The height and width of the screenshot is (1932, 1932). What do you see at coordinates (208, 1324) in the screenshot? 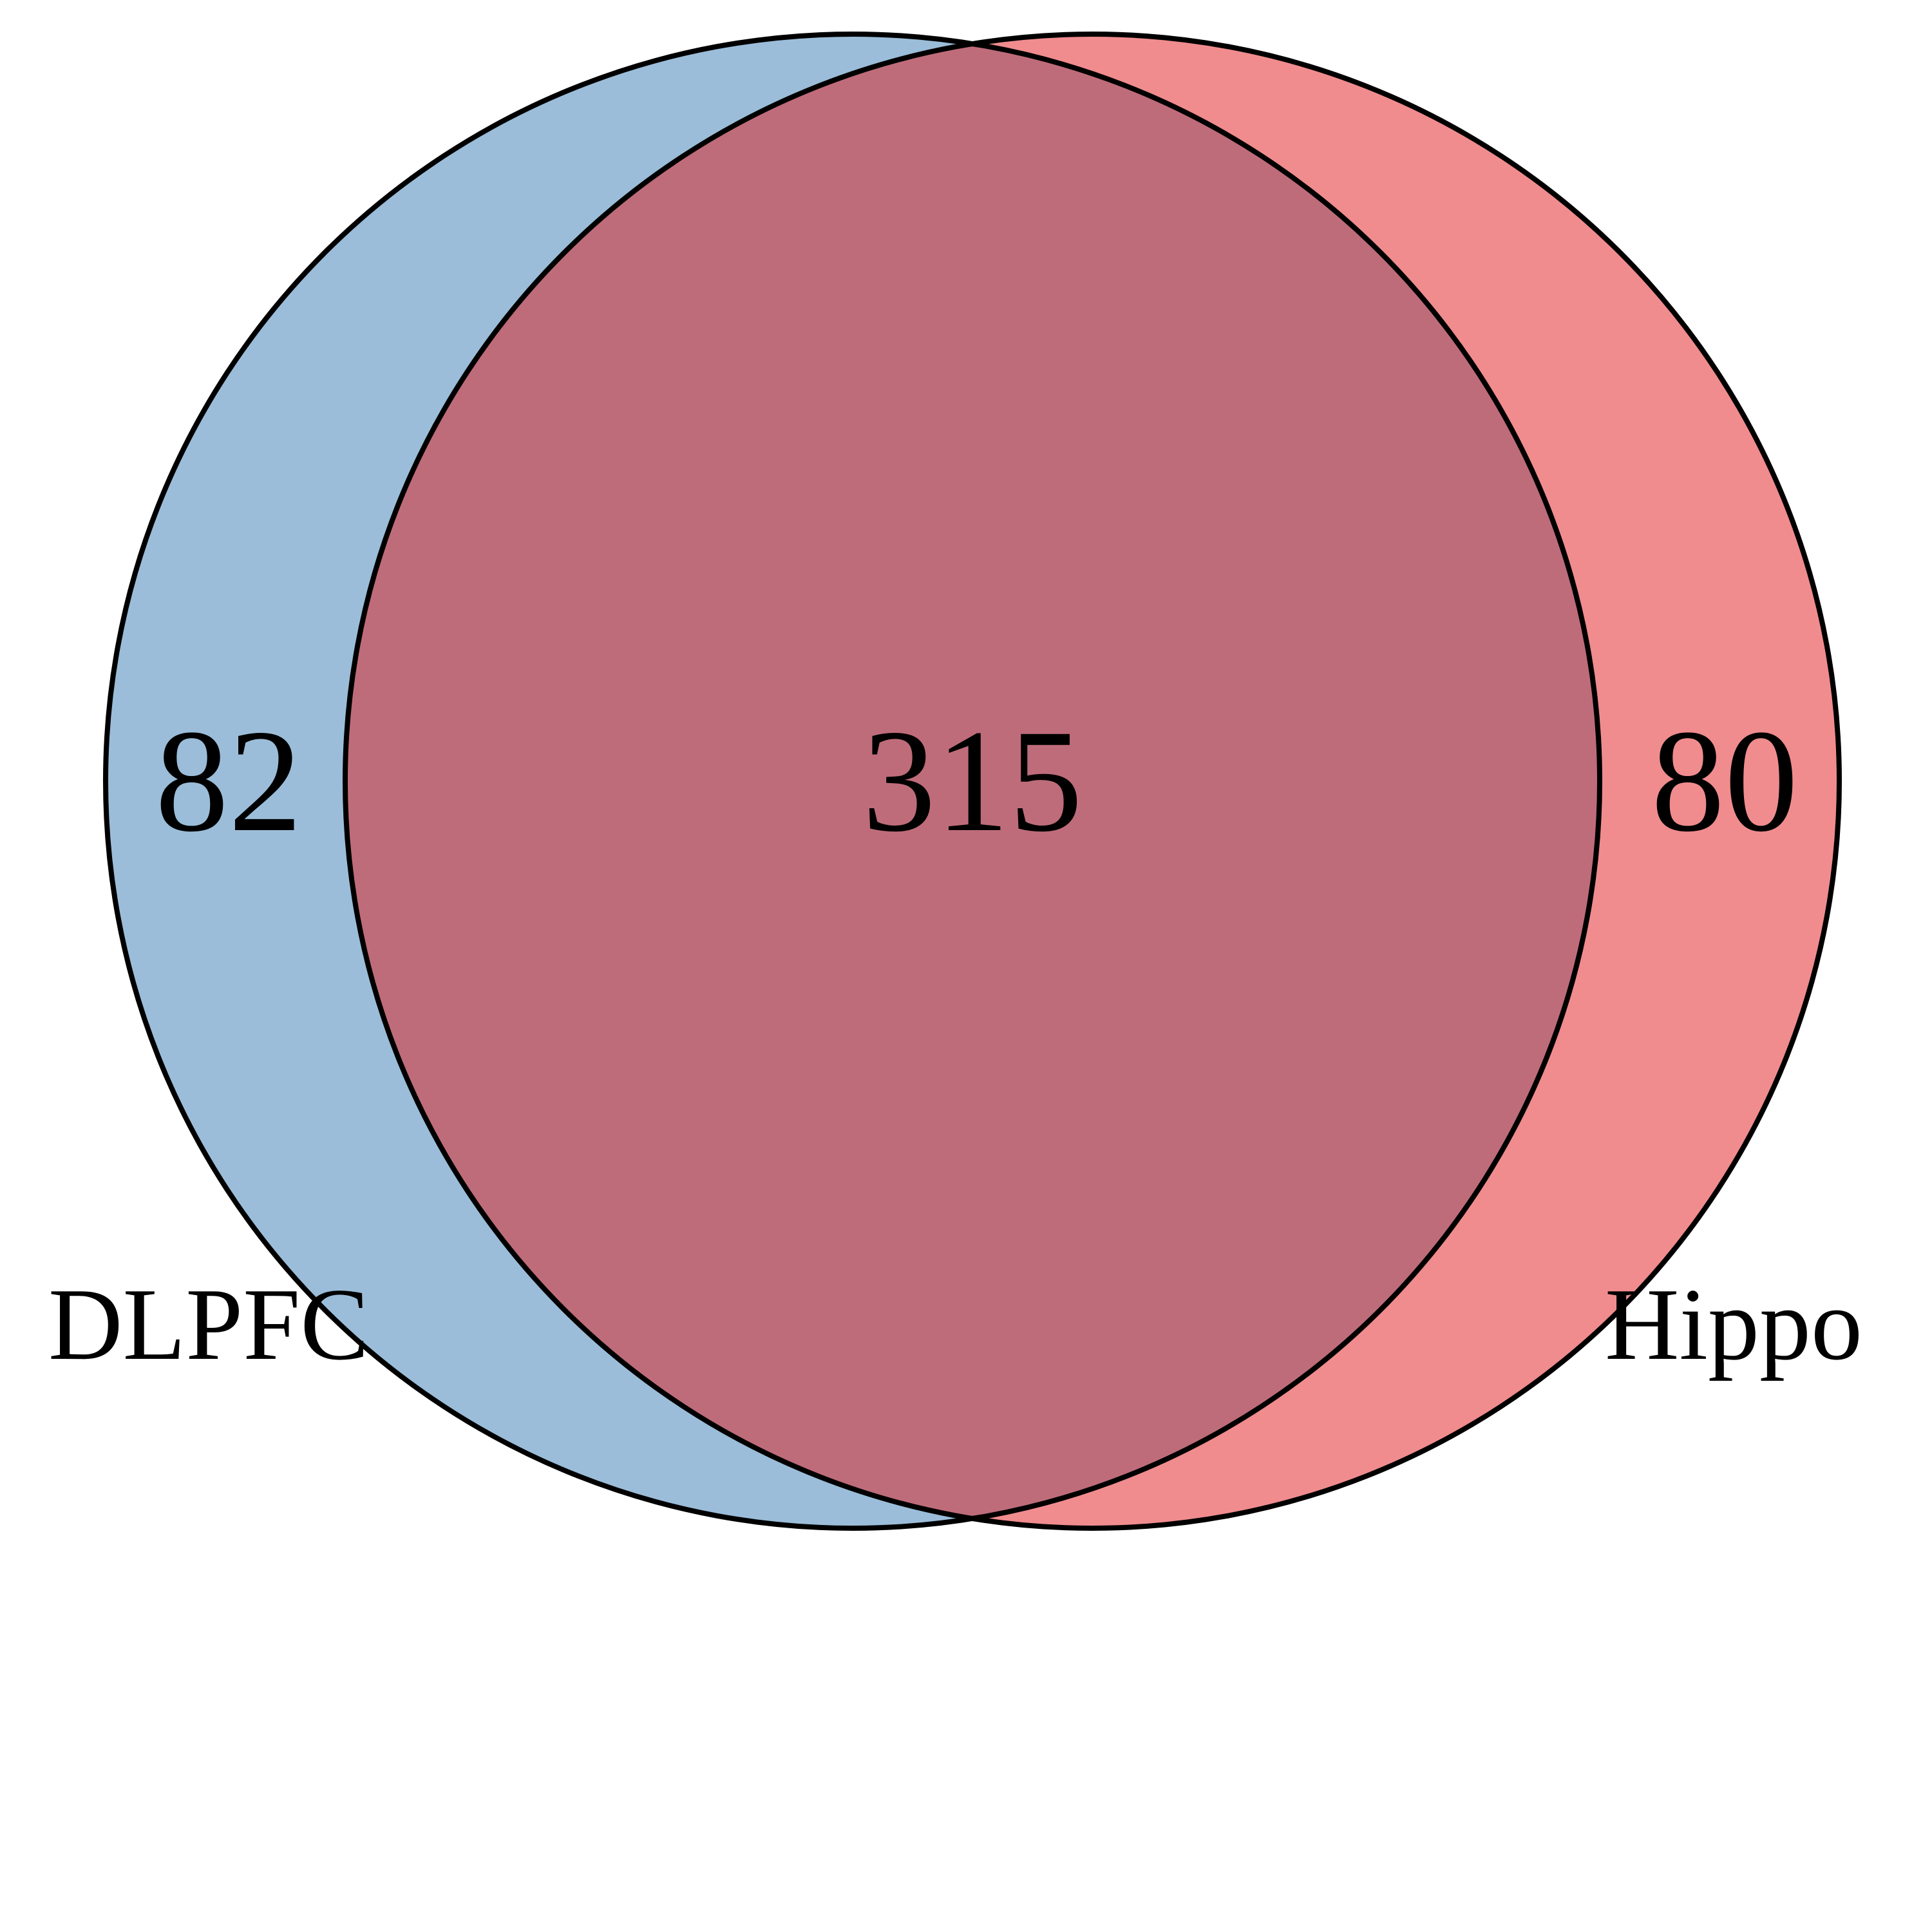
I see `set-label-dlpfc: DLPFC` at bounding box center [208, 1324].